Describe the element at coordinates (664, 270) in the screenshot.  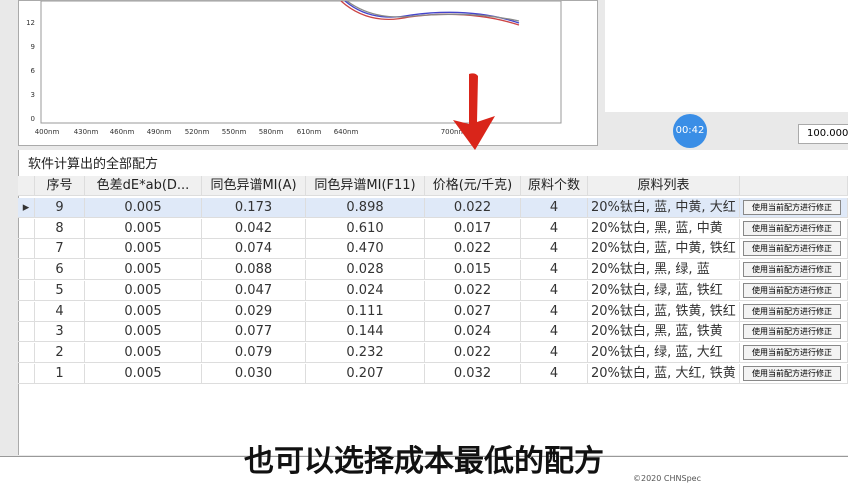
I see `table-cell: 20%钛白, 黑, 绿, 蓝` at that location.